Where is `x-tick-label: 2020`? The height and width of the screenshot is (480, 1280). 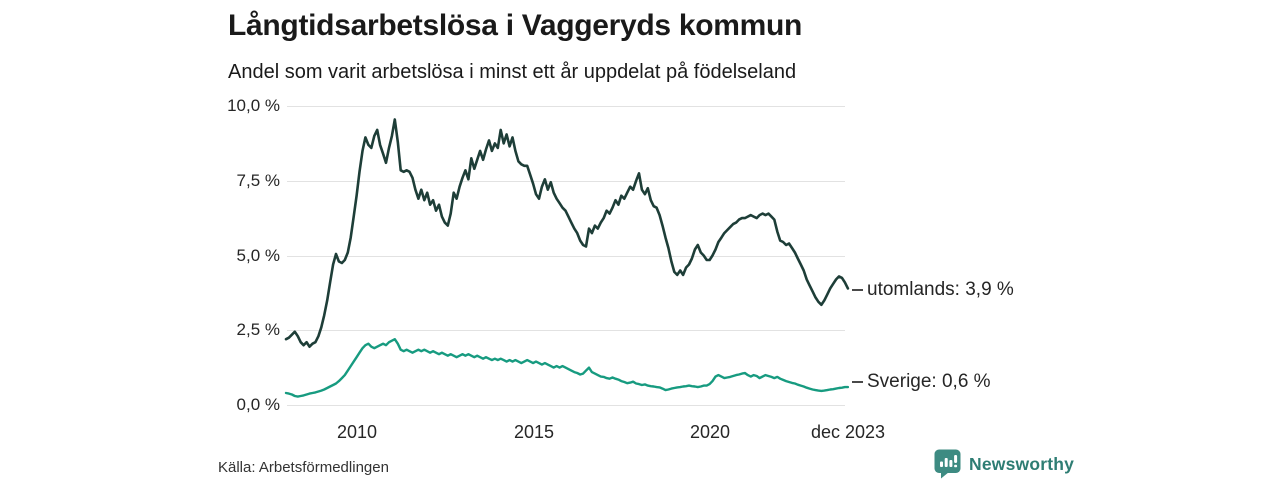
x-tick-label: 2020 is located at coordinates (710, 432).